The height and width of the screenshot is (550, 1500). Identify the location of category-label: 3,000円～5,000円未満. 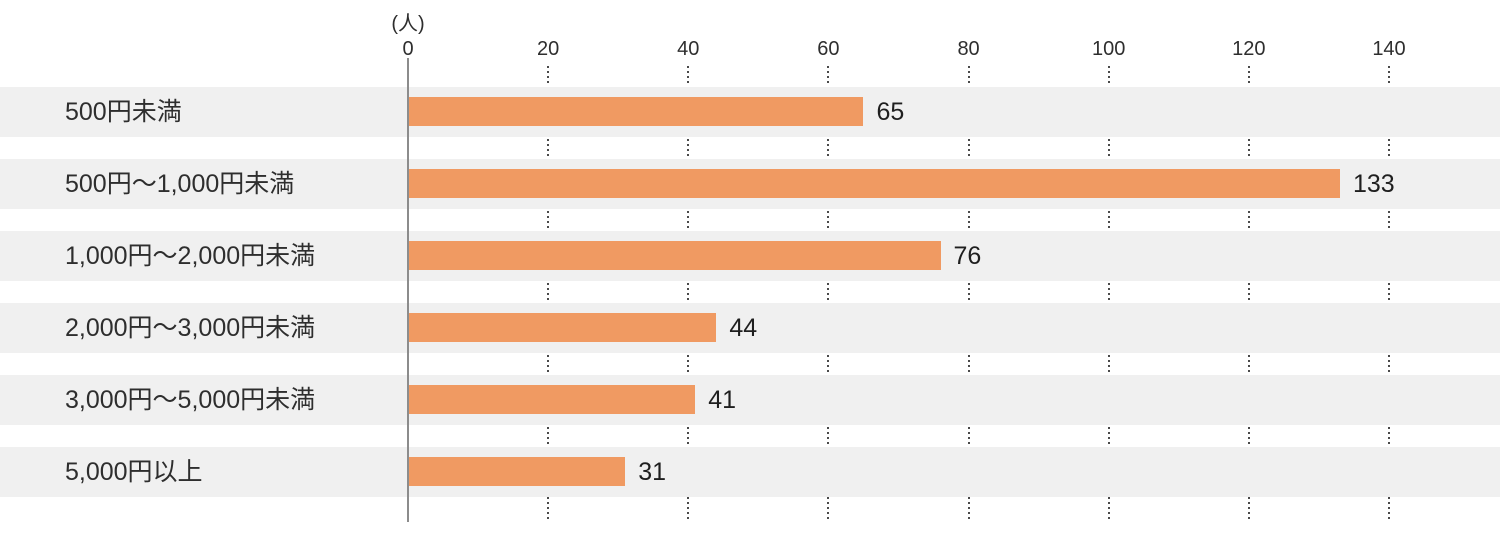
(190, 400).